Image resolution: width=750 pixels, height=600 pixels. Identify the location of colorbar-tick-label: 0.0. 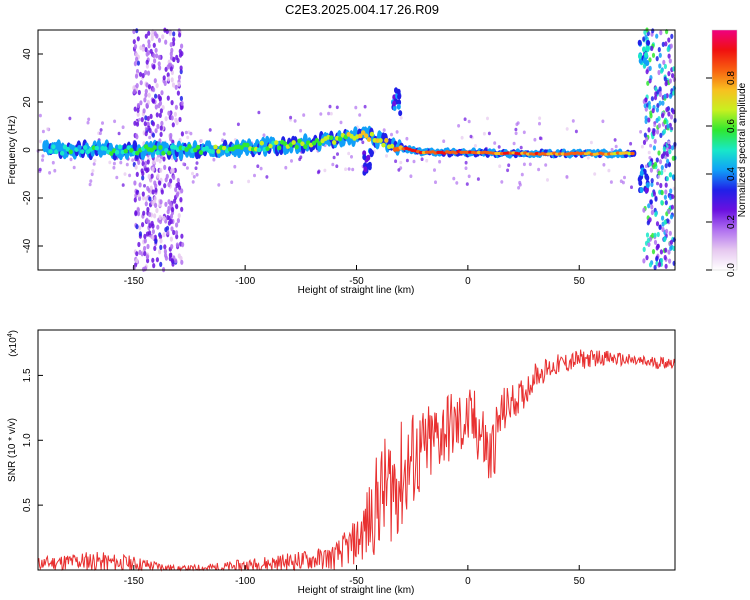
(731, 270).